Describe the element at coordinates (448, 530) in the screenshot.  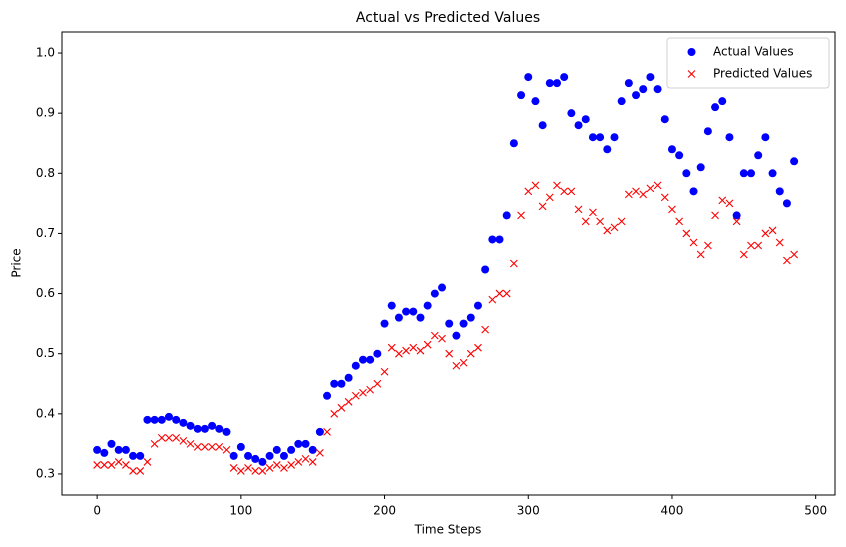
I see `x-axis-label: Time Steps` at that location.